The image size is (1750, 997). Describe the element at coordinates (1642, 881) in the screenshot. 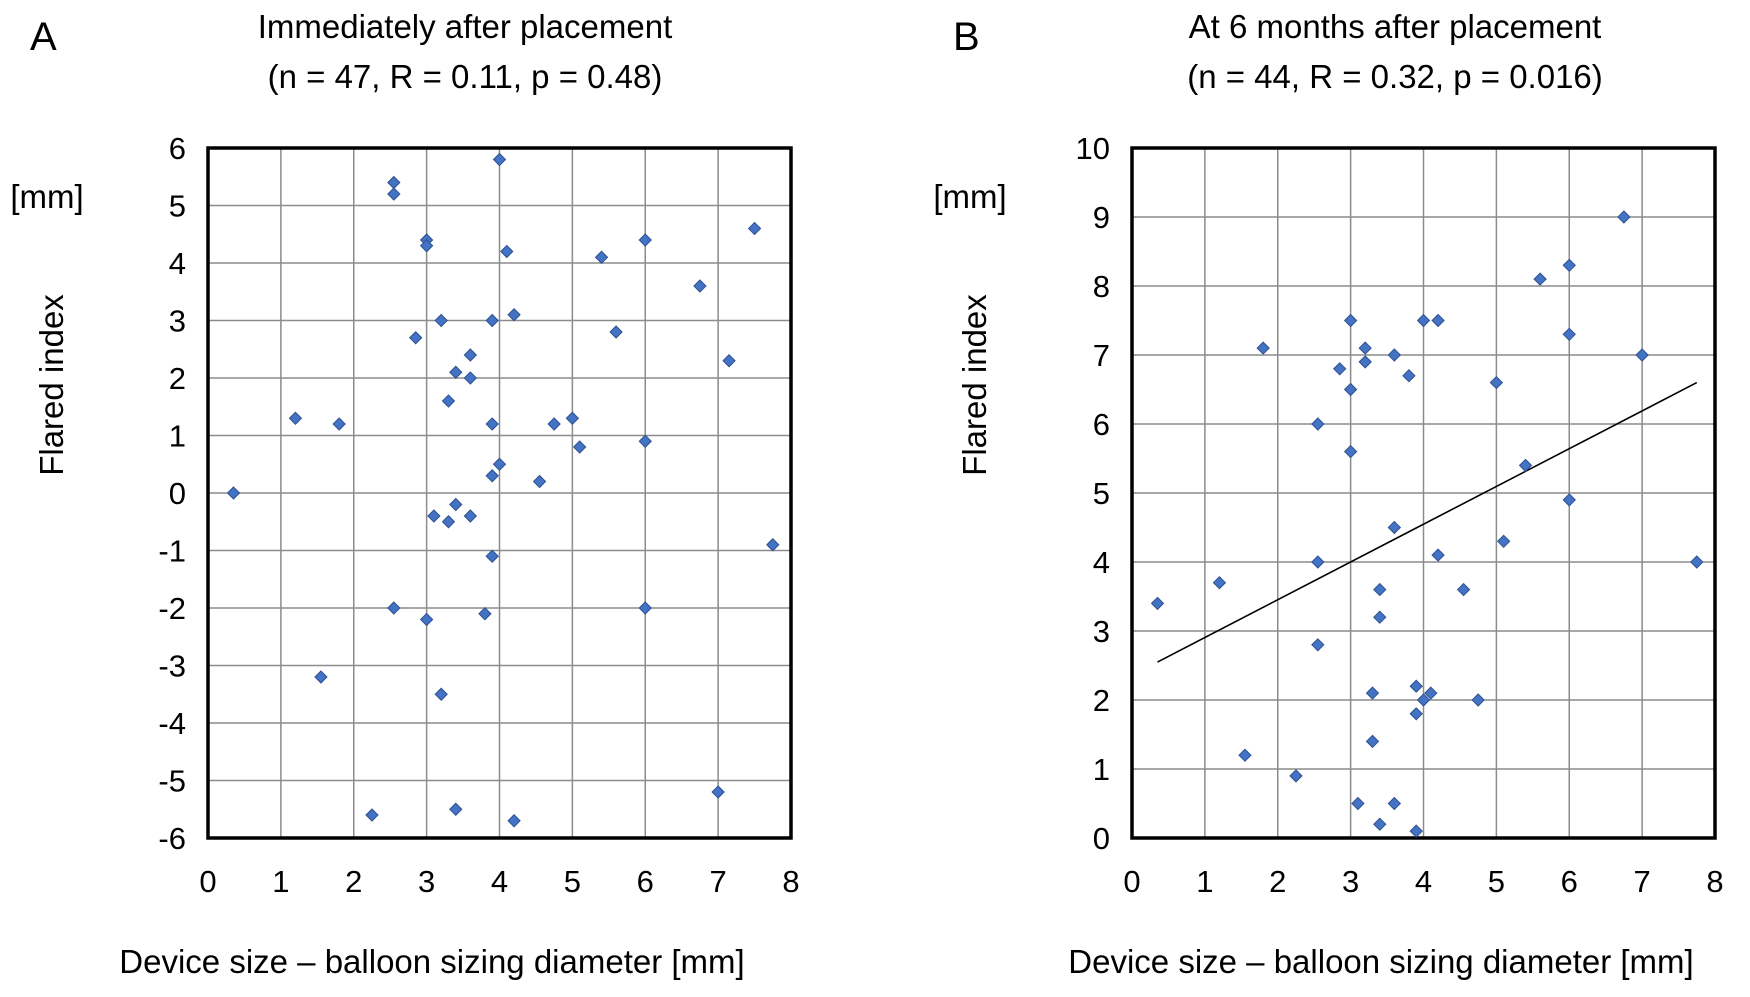

I see `x-tick-label: 7` at that location.